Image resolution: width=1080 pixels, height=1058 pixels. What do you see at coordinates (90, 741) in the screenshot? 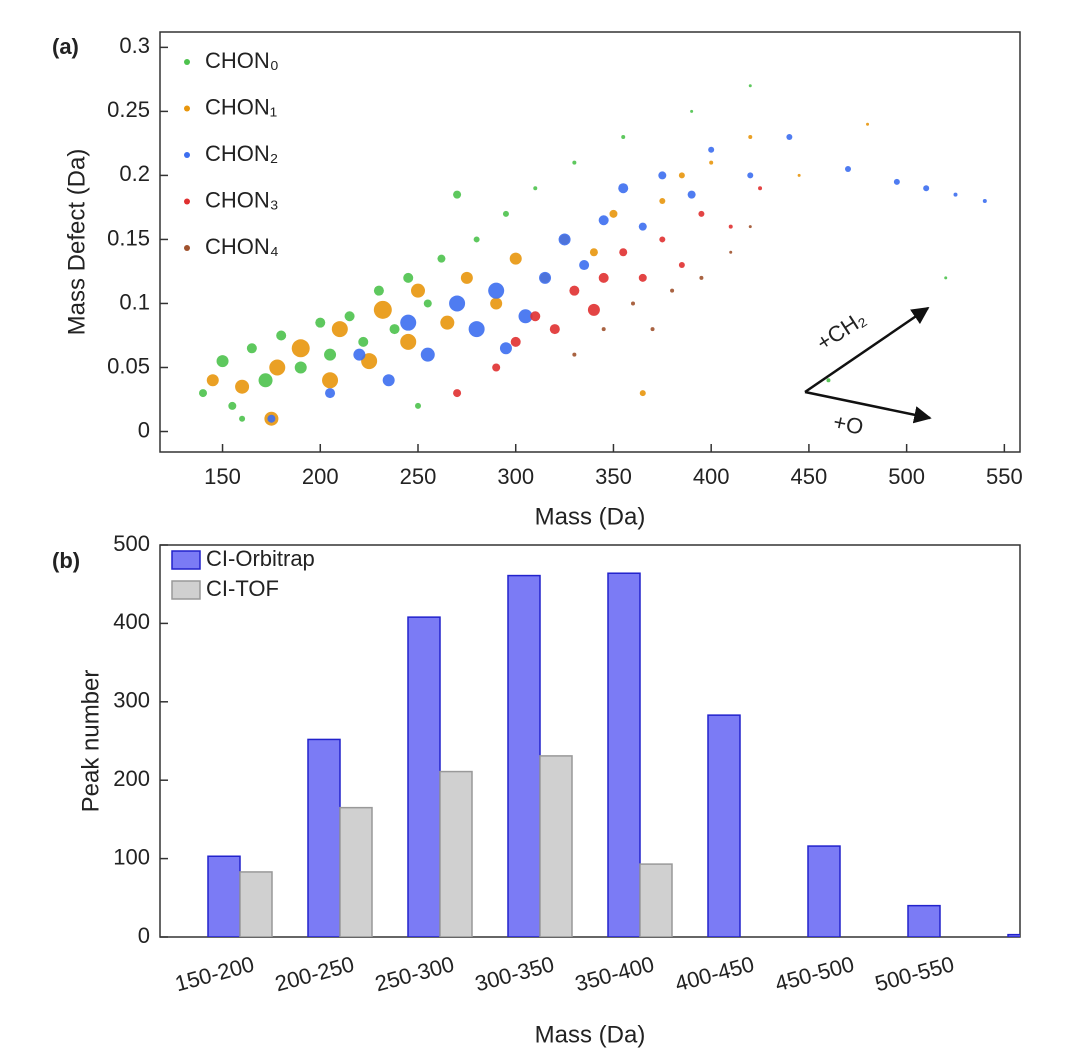
I see `y-axis-label: Peak number` at bounding box center [90, 741].